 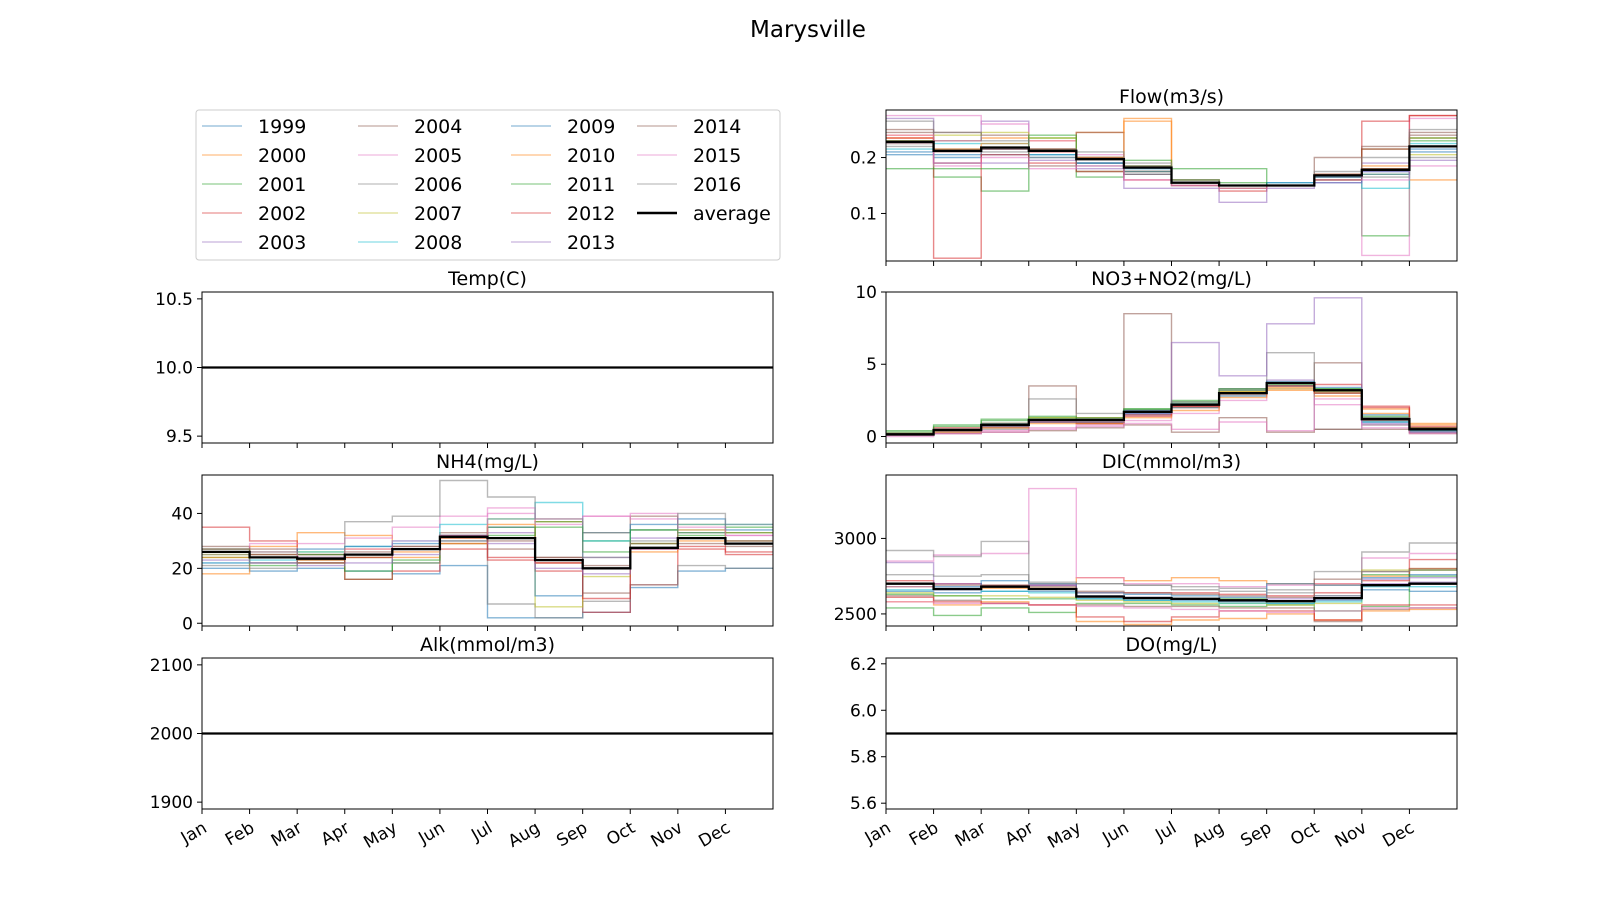 I want to click on y-tick-label: 6.2, so click(x=863, y=665).